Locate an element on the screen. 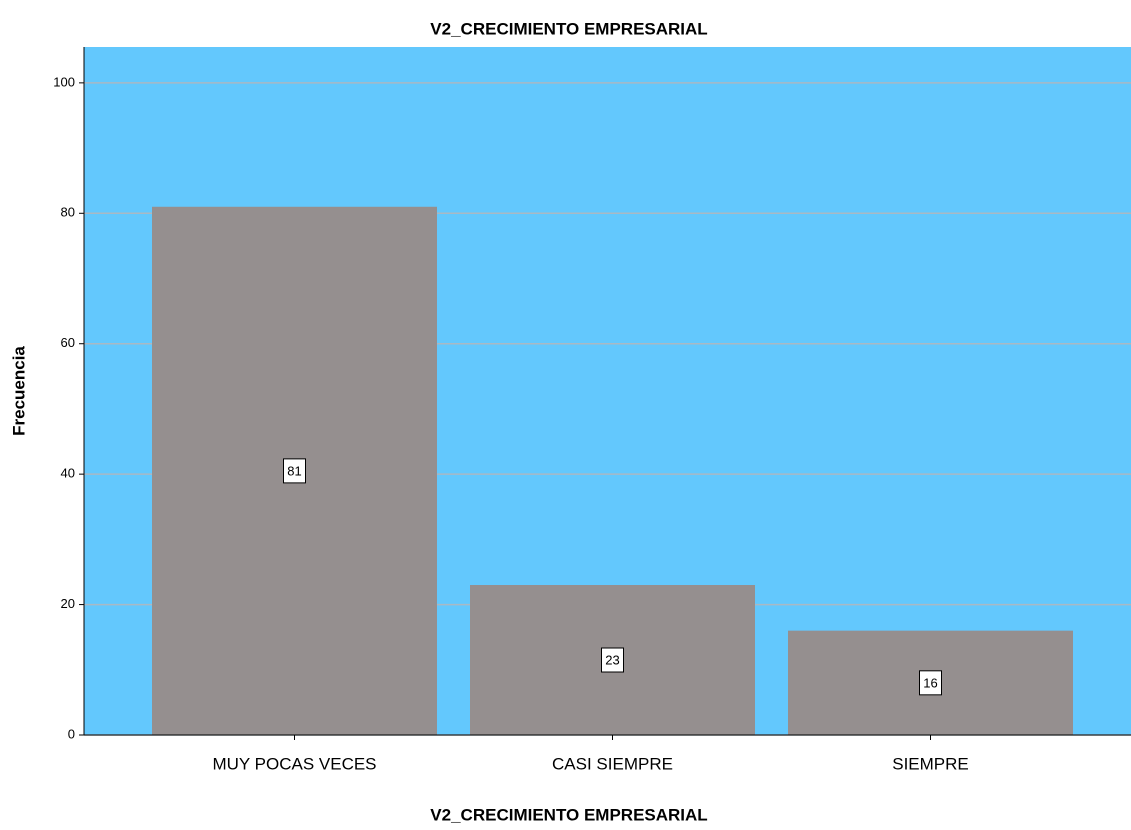 Image resolution: width=1131 pixels, height=830 pixels. value-label: 81 is located at coordinates (294, 470).